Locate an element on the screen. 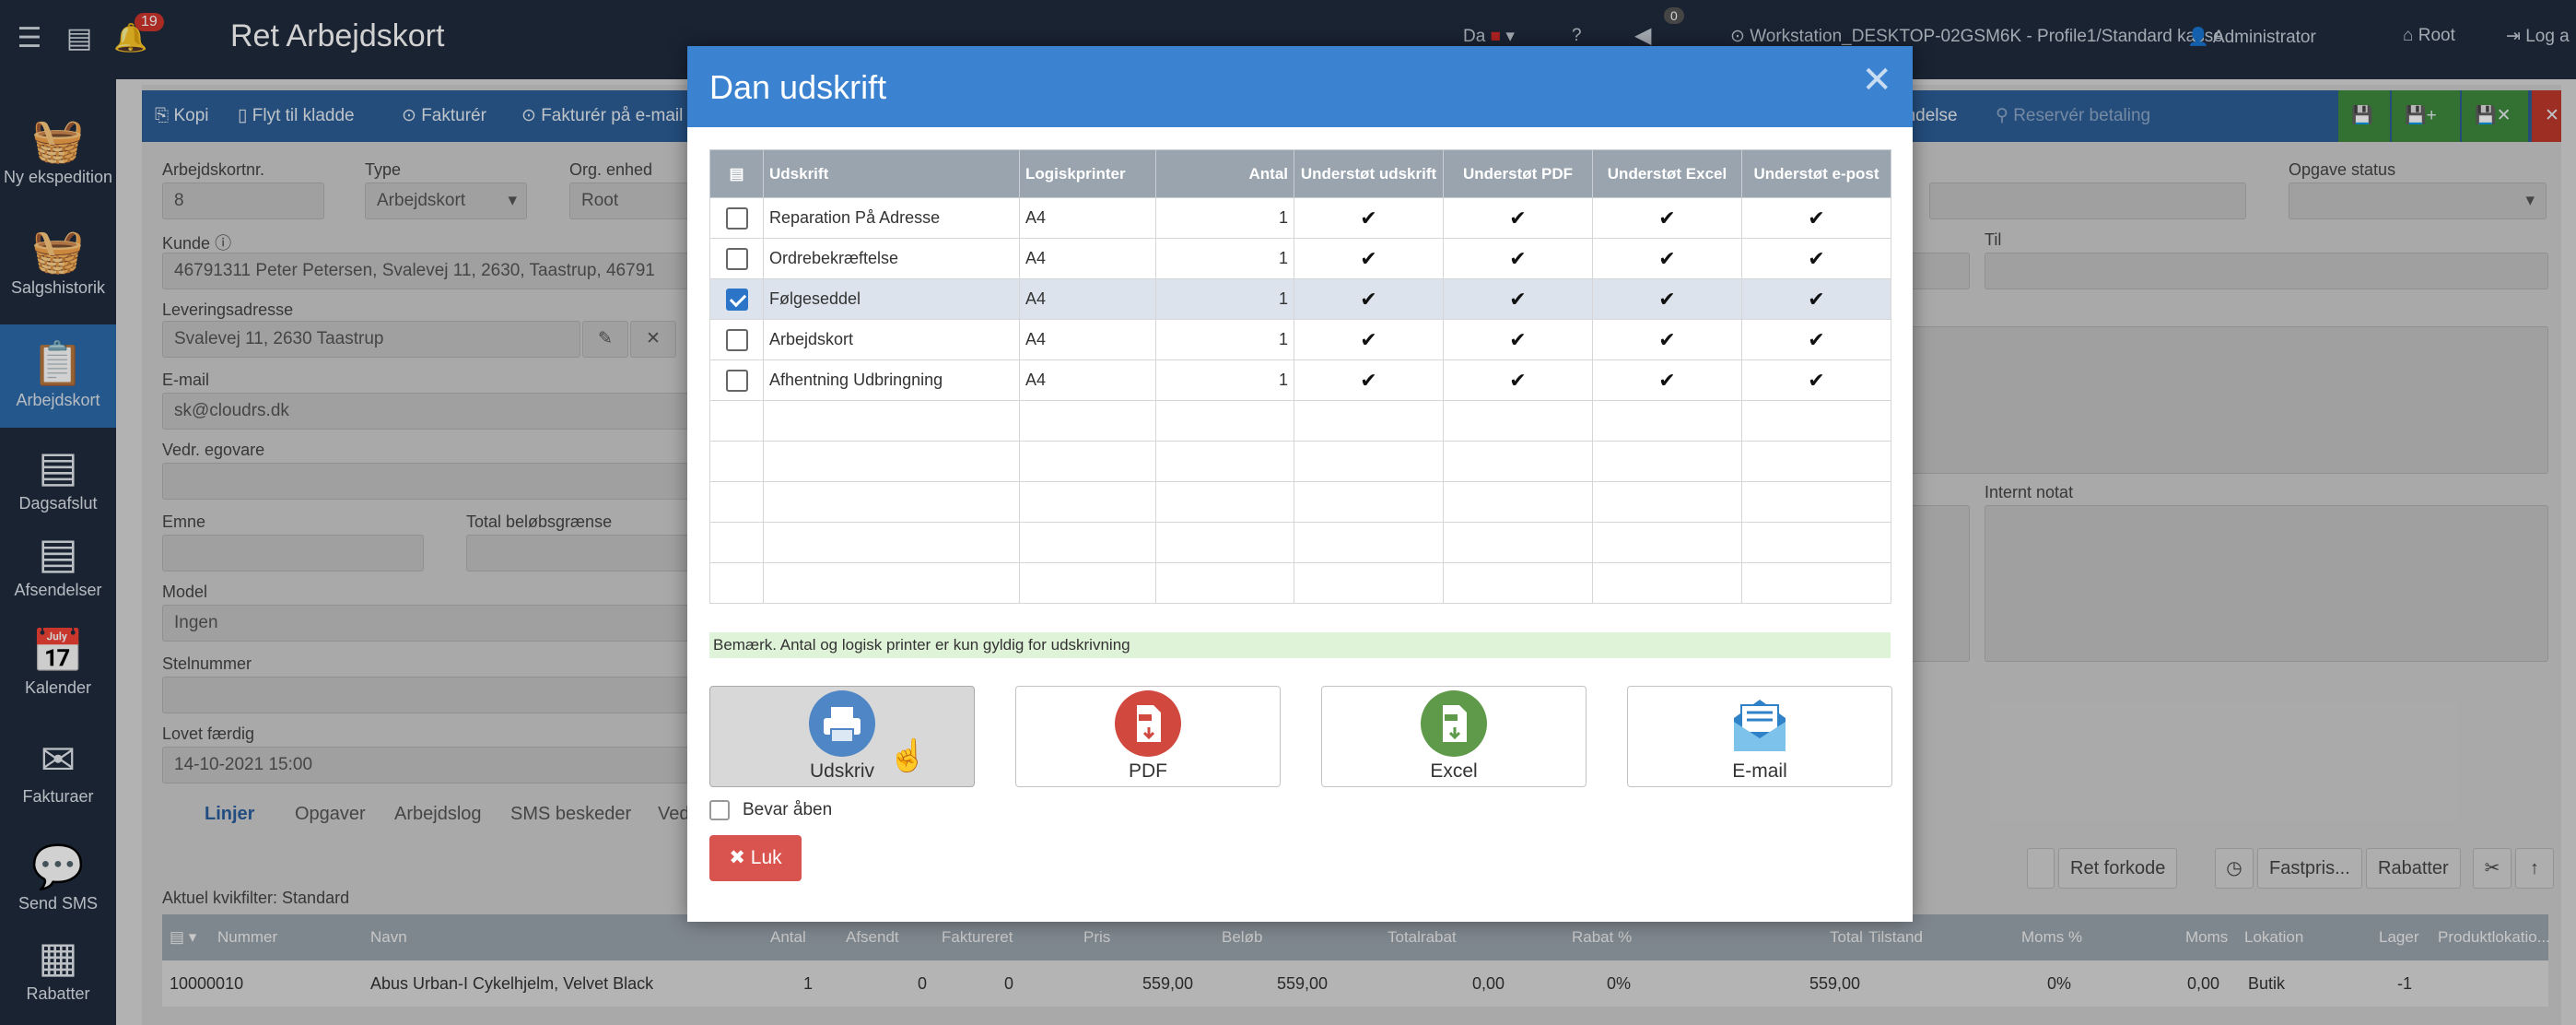  emne-field is located at coordinates (293, 553).